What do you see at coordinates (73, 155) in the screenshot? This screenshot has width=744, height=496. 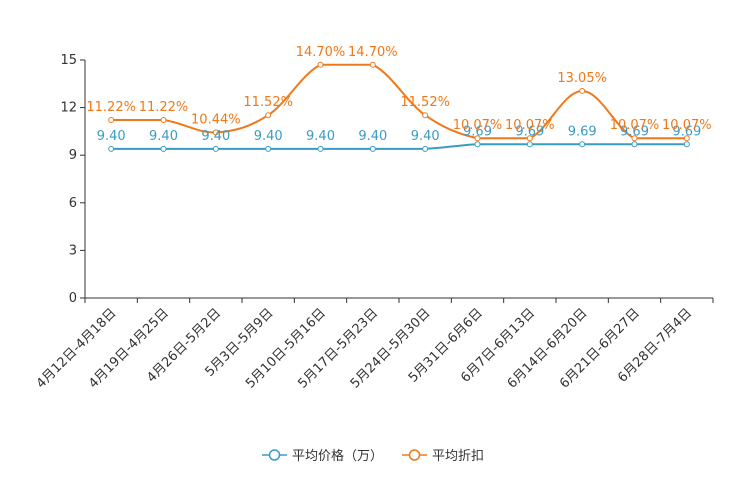 I see `y-tick-label: 9` at bounding box center [73, 155].